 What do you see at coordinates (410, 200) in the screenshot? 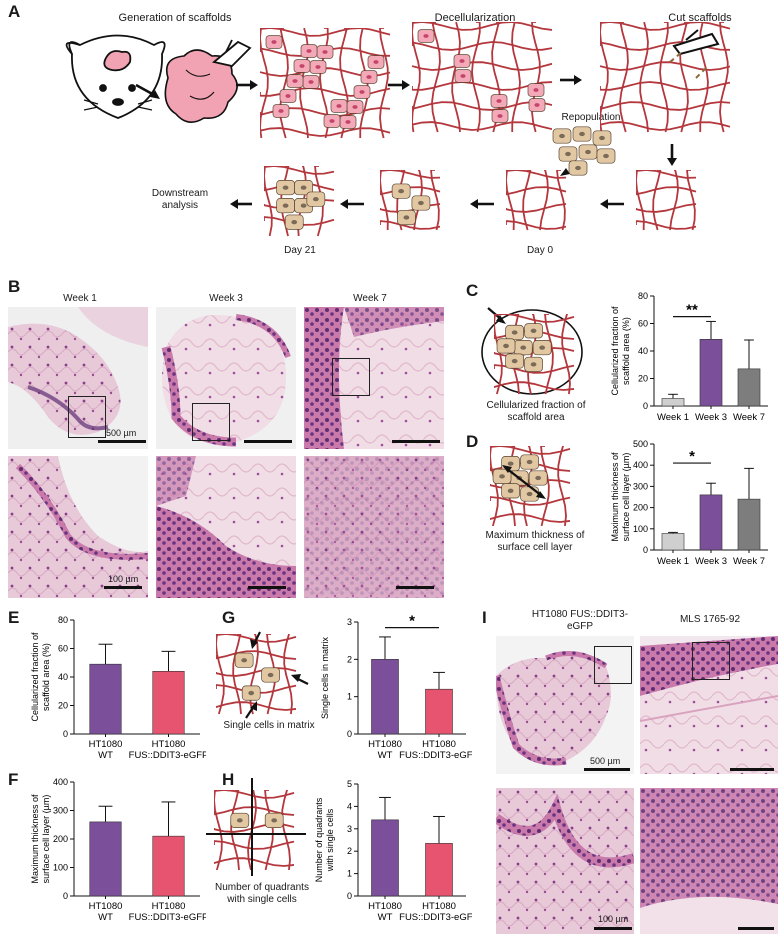
I see `small-scaffold-repopulating` at bounding box center [410, 200].